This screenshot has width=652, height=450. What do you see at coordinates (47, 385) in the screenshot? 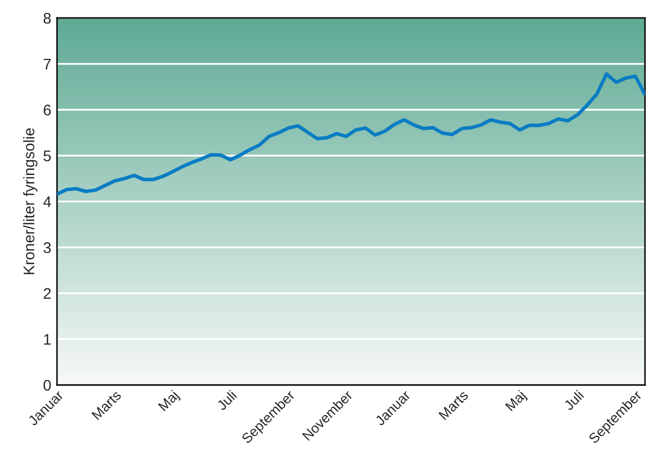
I see `y-tick-label: 0` at bounding box center [47, 385].